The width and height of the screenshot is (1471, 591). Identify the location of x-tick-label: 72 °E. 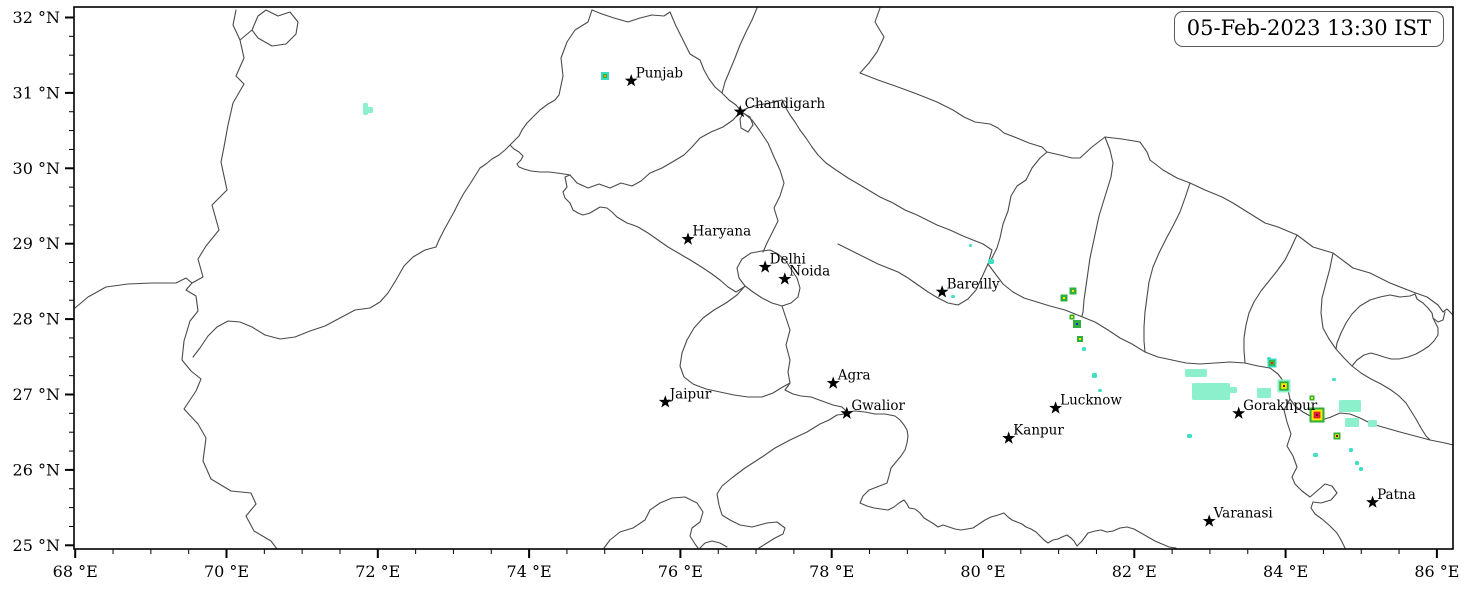
(377, 571).